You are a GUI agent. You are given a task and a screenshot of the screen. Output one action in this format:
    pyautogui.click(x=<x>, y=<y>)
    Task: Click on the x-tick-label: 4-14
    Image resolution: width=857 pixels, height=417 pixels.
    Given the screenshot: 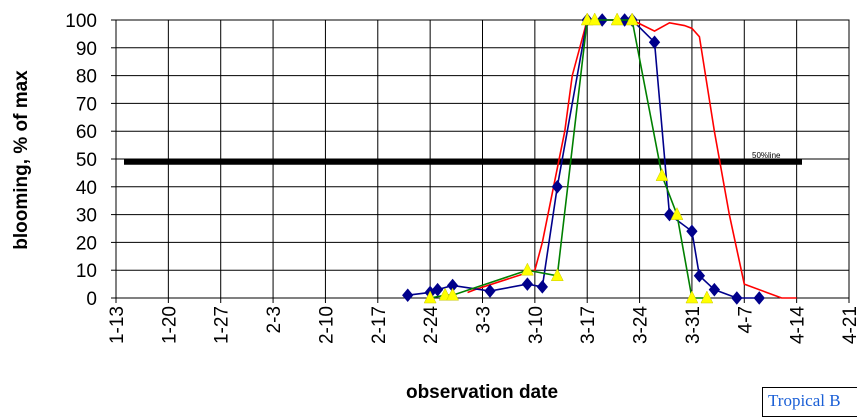 What is the action you would take?
    pyautogui.click(x=798, y=325)
    